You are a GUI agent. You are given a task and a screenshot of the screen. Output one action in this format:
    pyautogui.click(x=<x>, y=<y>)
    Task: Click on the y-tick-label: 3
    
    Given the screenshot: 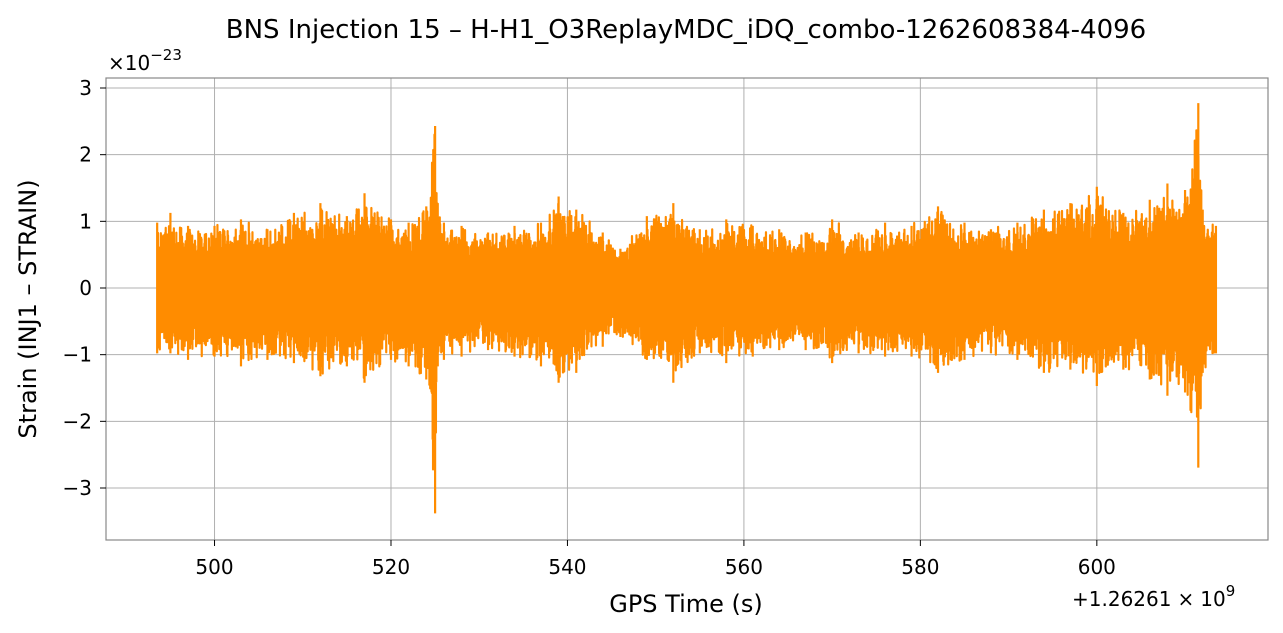 What is the action you would take?
    pyautogui.click(x=85, y=88)
    